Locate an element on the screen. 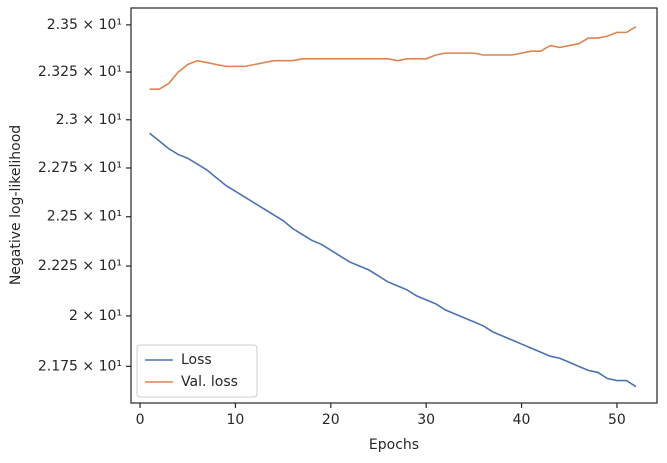  y-tick-label: 2.275 × 10¹ is located at coordinates (80, 168).